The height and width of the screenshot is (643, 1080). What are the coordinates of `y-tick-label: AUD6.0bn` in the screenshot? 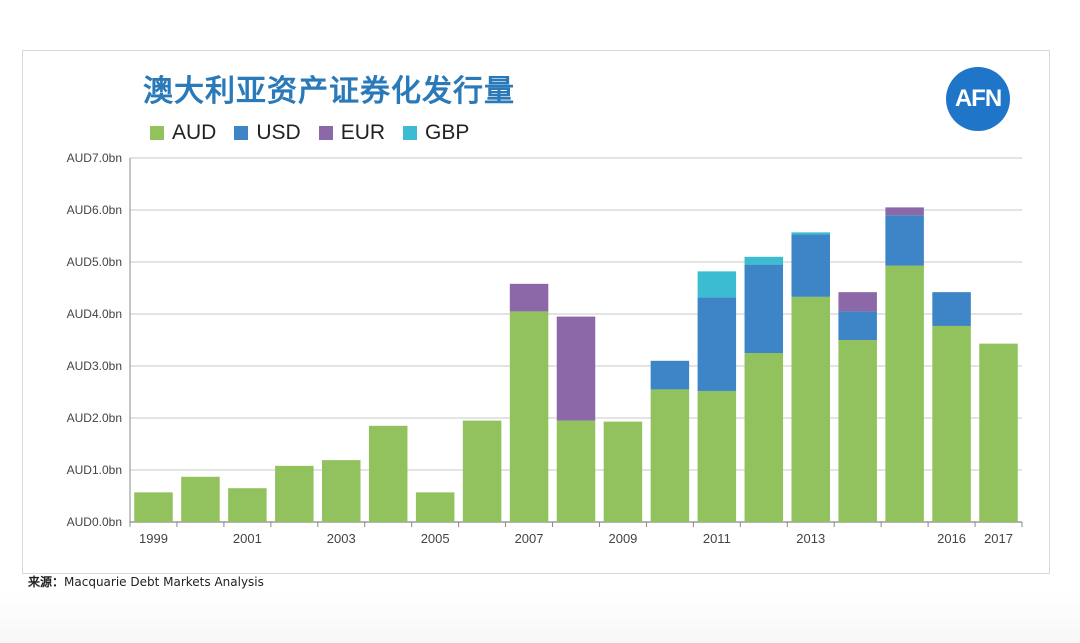 It's located at (94, 210).